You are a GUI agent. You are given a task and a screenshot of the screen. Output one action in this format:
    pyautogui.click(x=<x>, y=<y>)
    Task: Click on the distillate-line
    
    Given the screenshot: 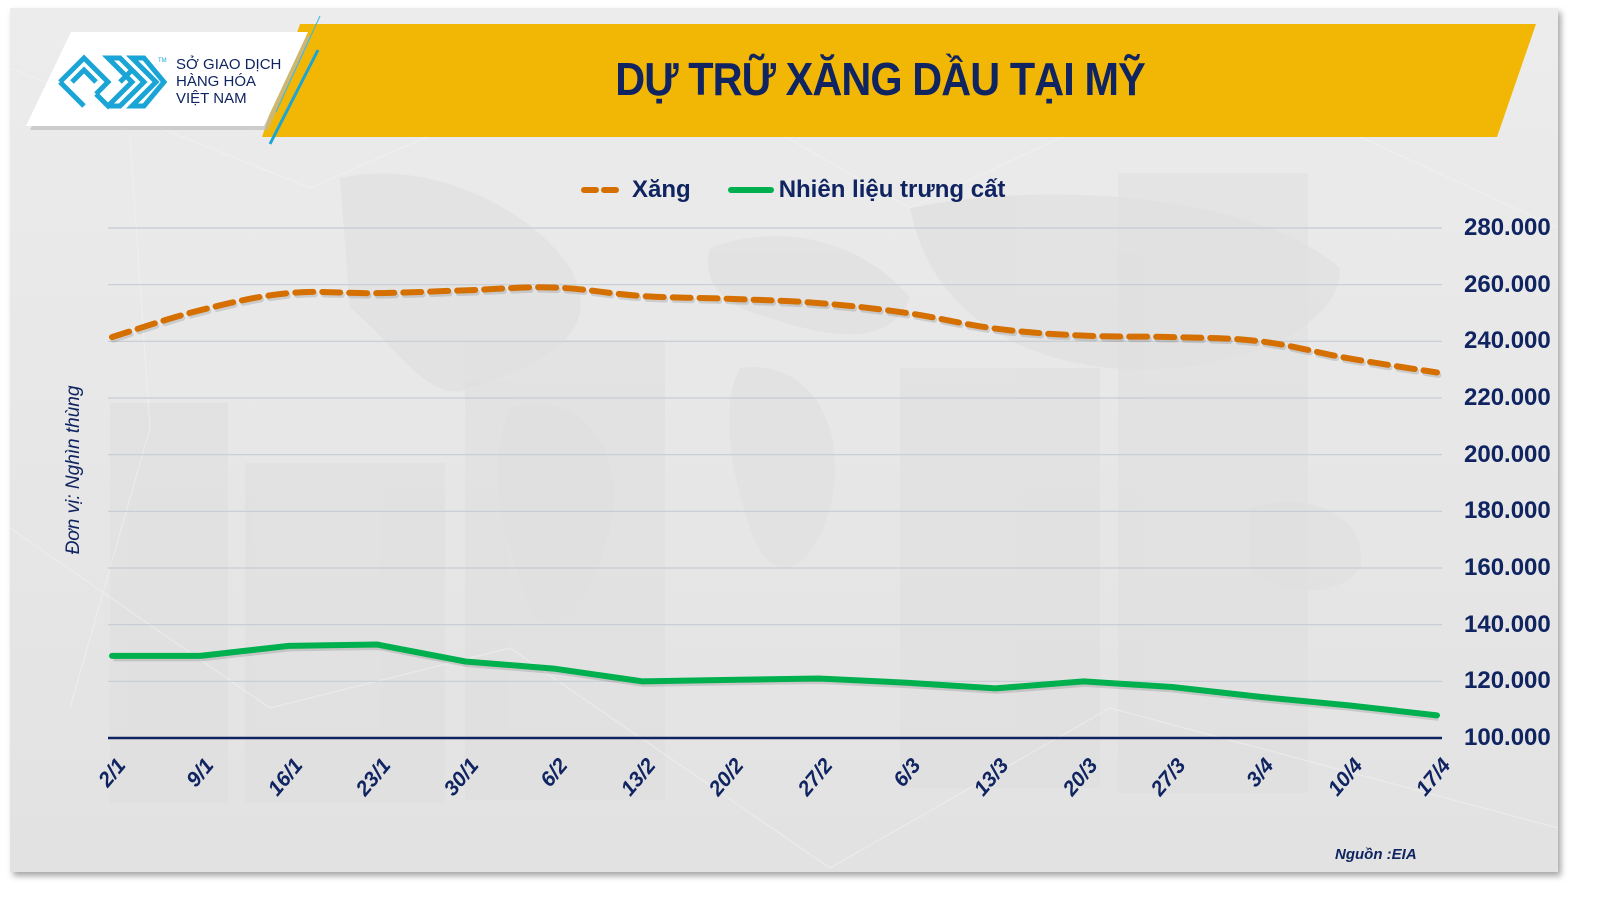 What is the action you would take?
    pyautogui.click(x=774, y=680)
    